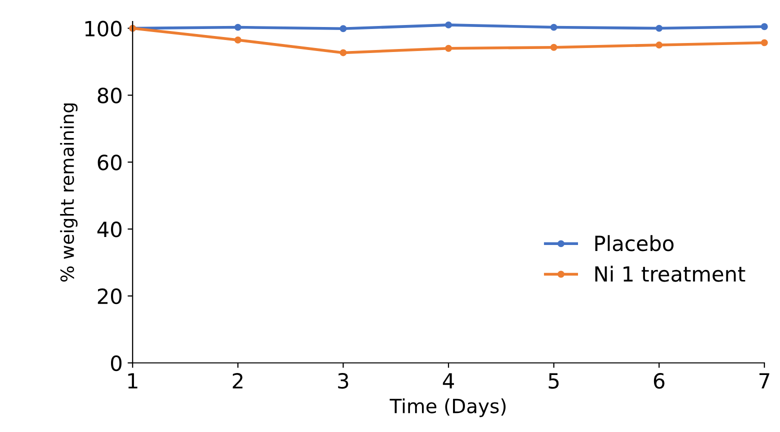 Image resolution: width=780 pixels, height=432 pixels. I want to click on y-tick-label: 0, so click(116, 363).